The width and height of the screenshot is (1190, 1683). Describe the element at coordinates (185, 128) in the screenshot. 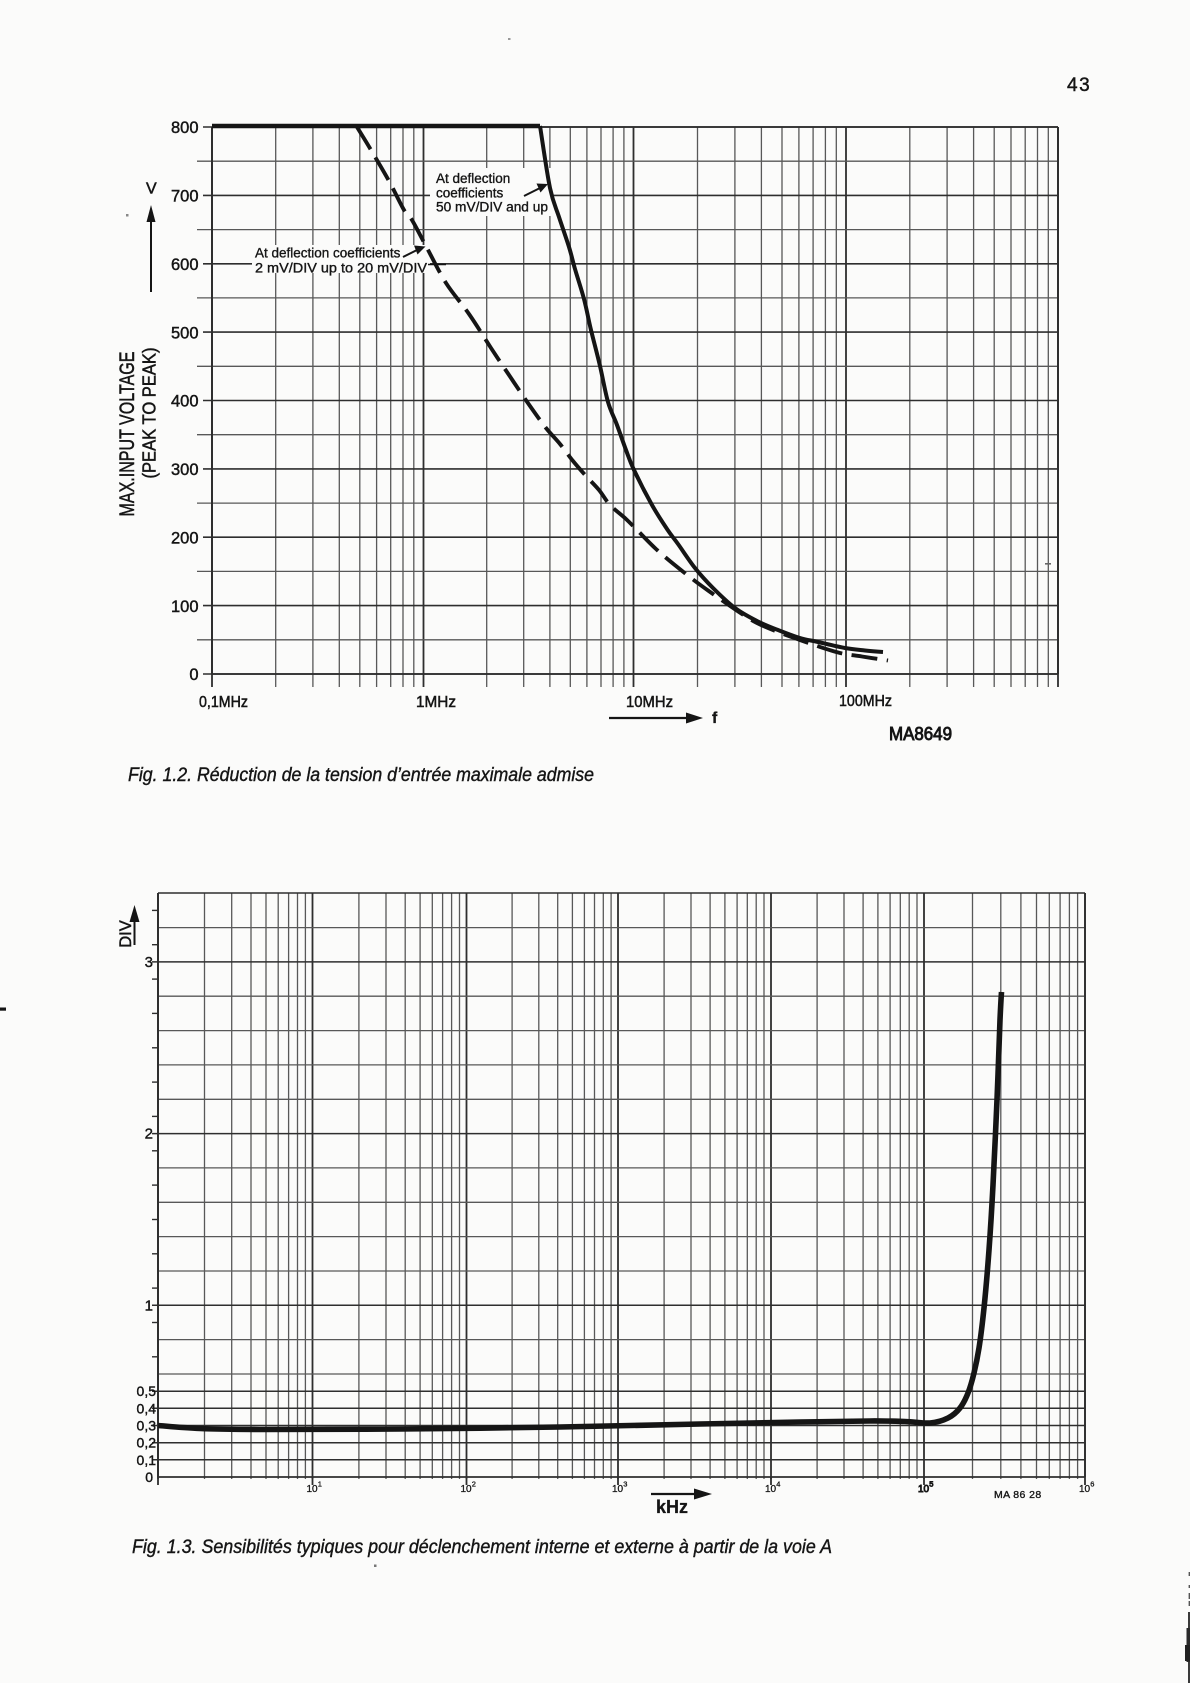

I see `svg-text: 800` at that location.